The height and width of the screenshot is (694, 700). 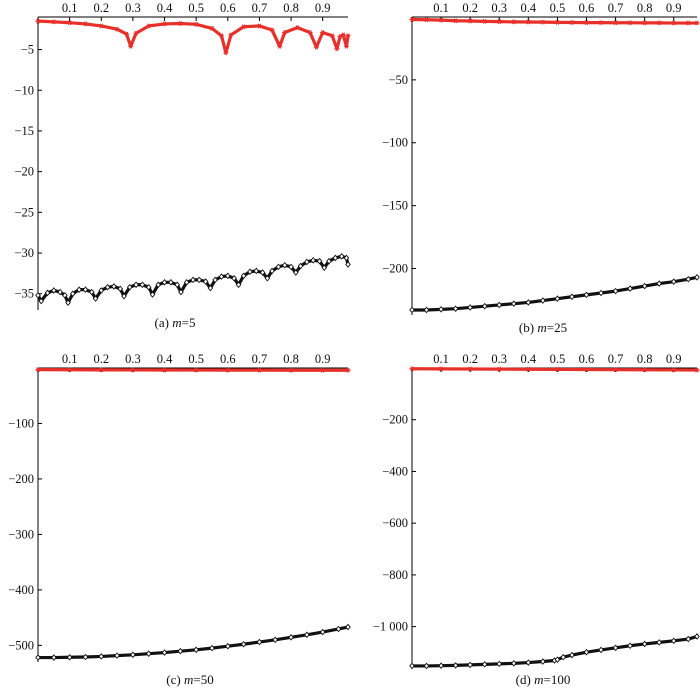 I want to click on y-tick-label: −150, so click(x=395, y=206).